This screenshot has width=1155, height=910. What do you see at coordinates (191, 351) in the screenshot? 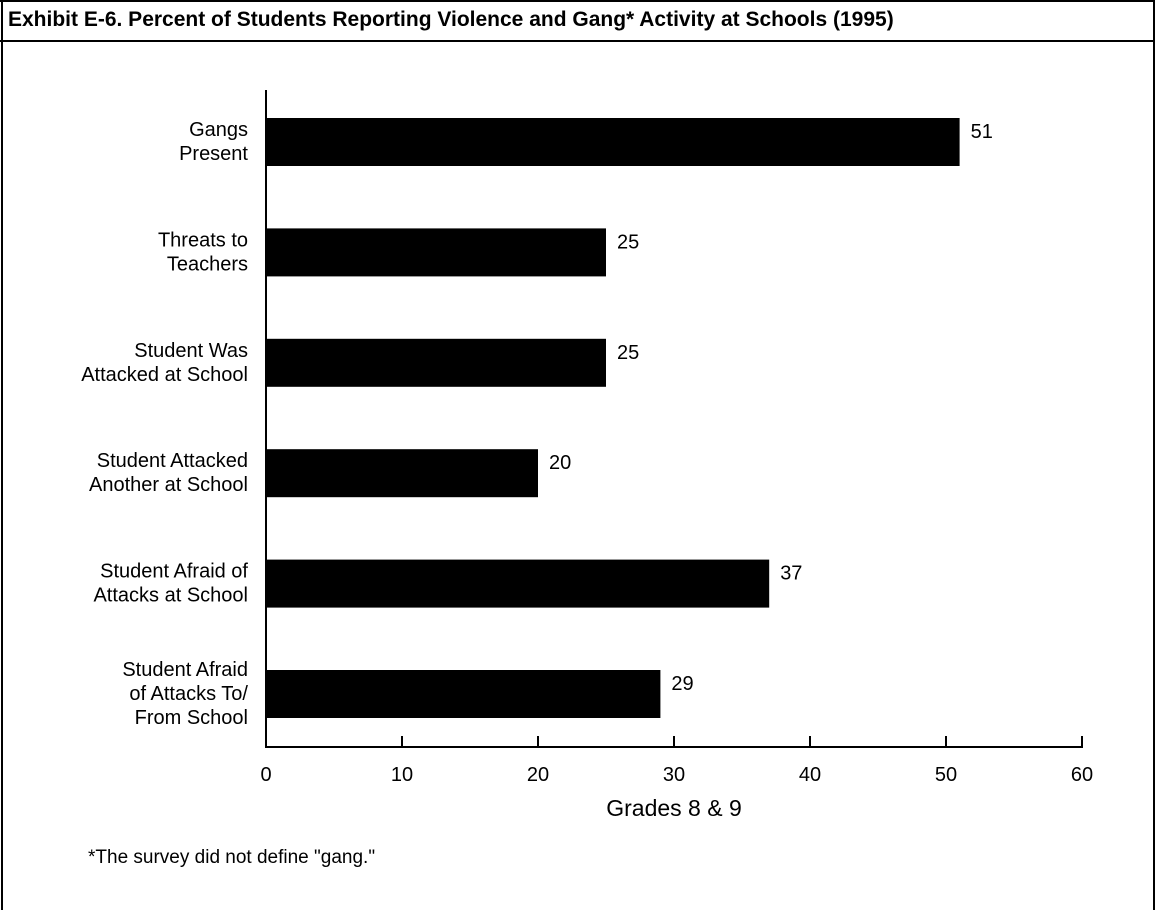
I see `category-label: Student Was` at bounding box center [191, 351].